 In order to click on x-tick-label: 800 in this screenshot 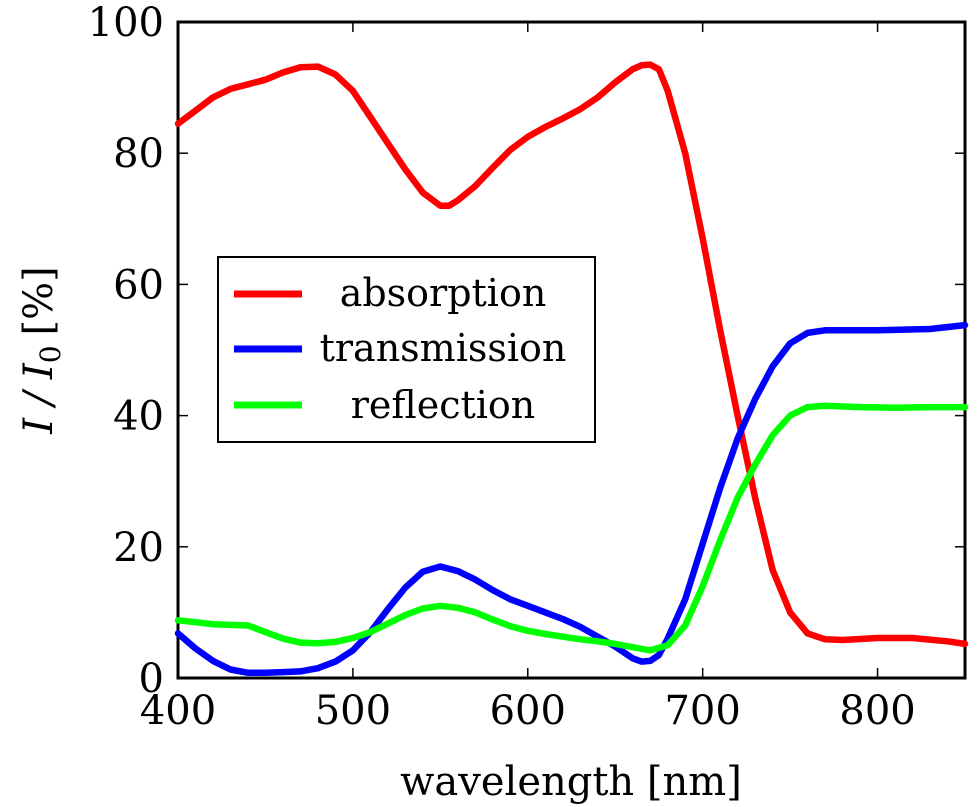, I will do `click(877, 711)`.